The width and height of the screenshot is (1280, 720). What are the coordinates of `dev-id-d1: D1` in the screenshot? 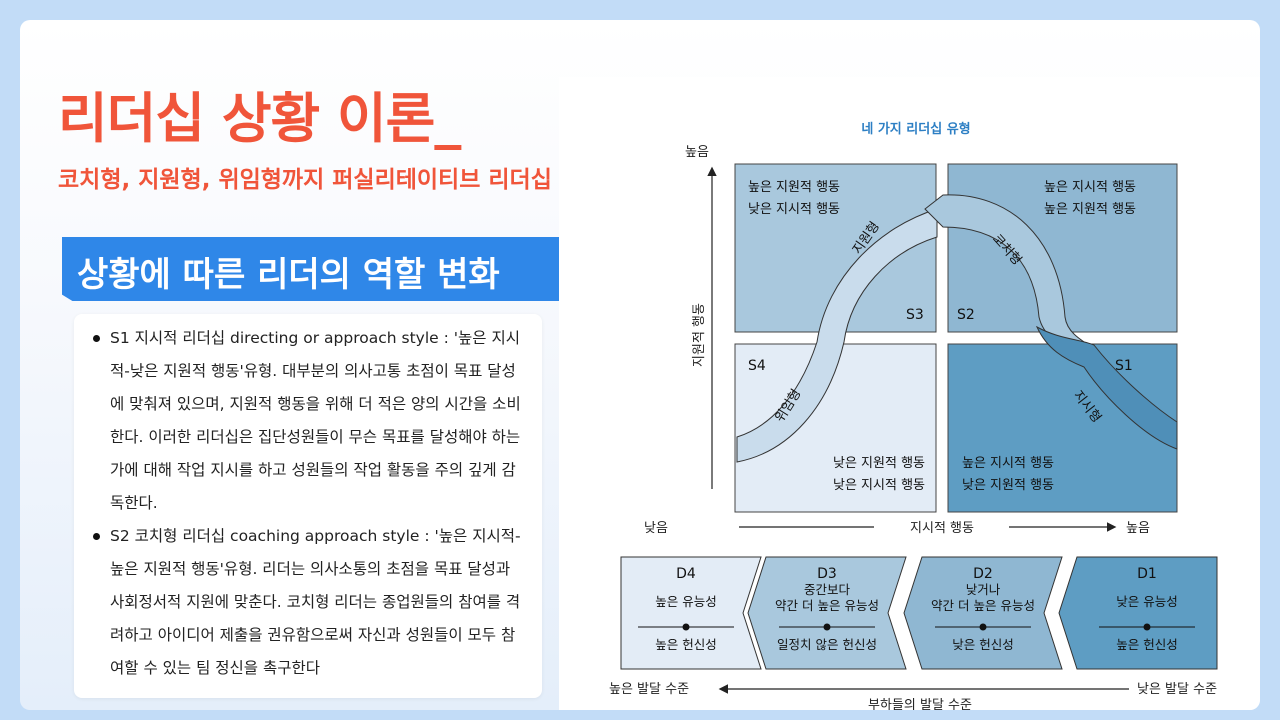 It's located at (1147, 574).